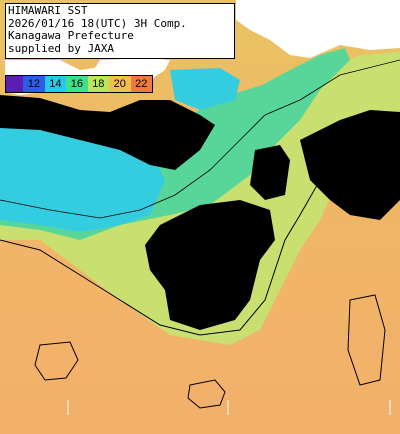 The image size is (400, 434). Describe the element at coordinates (34, 84) in the screenshot. I see `legend-label: 12` at that location.